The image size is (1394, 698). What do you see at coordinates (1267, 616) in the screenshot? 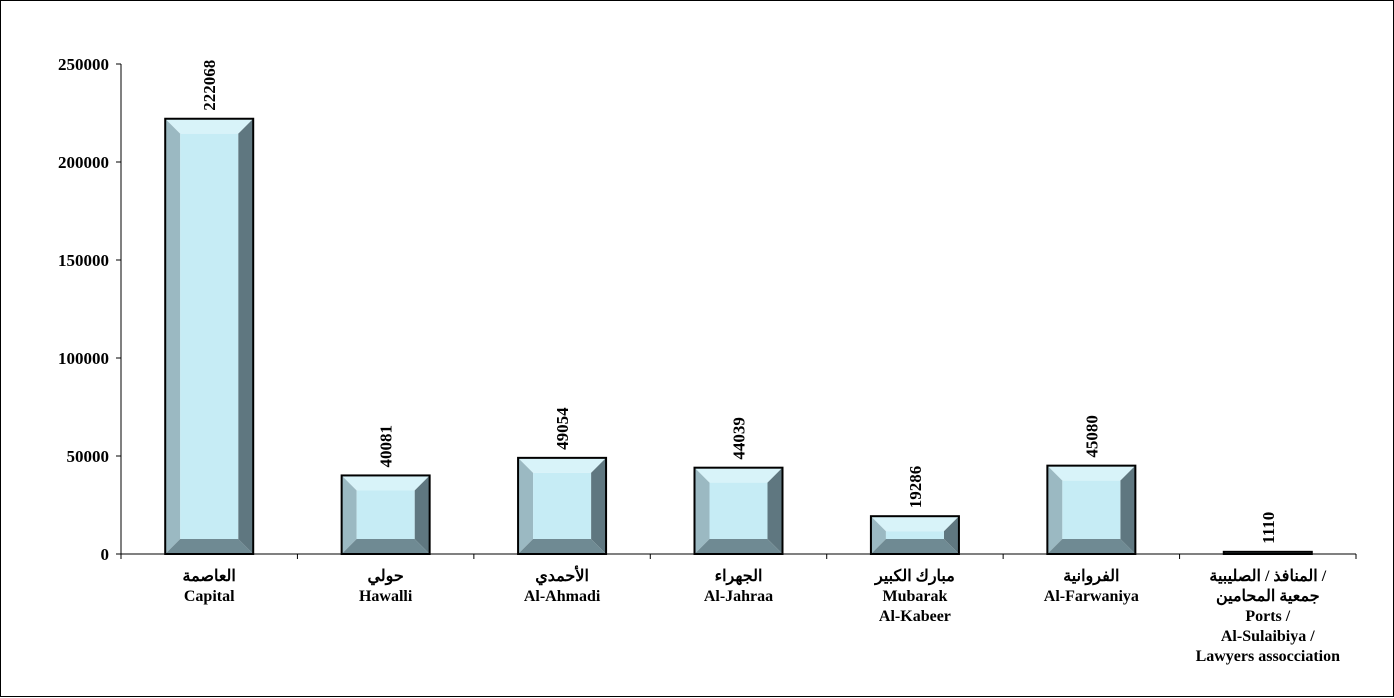
I see `category-label: Ports /` at bounding box center [1267, 616].